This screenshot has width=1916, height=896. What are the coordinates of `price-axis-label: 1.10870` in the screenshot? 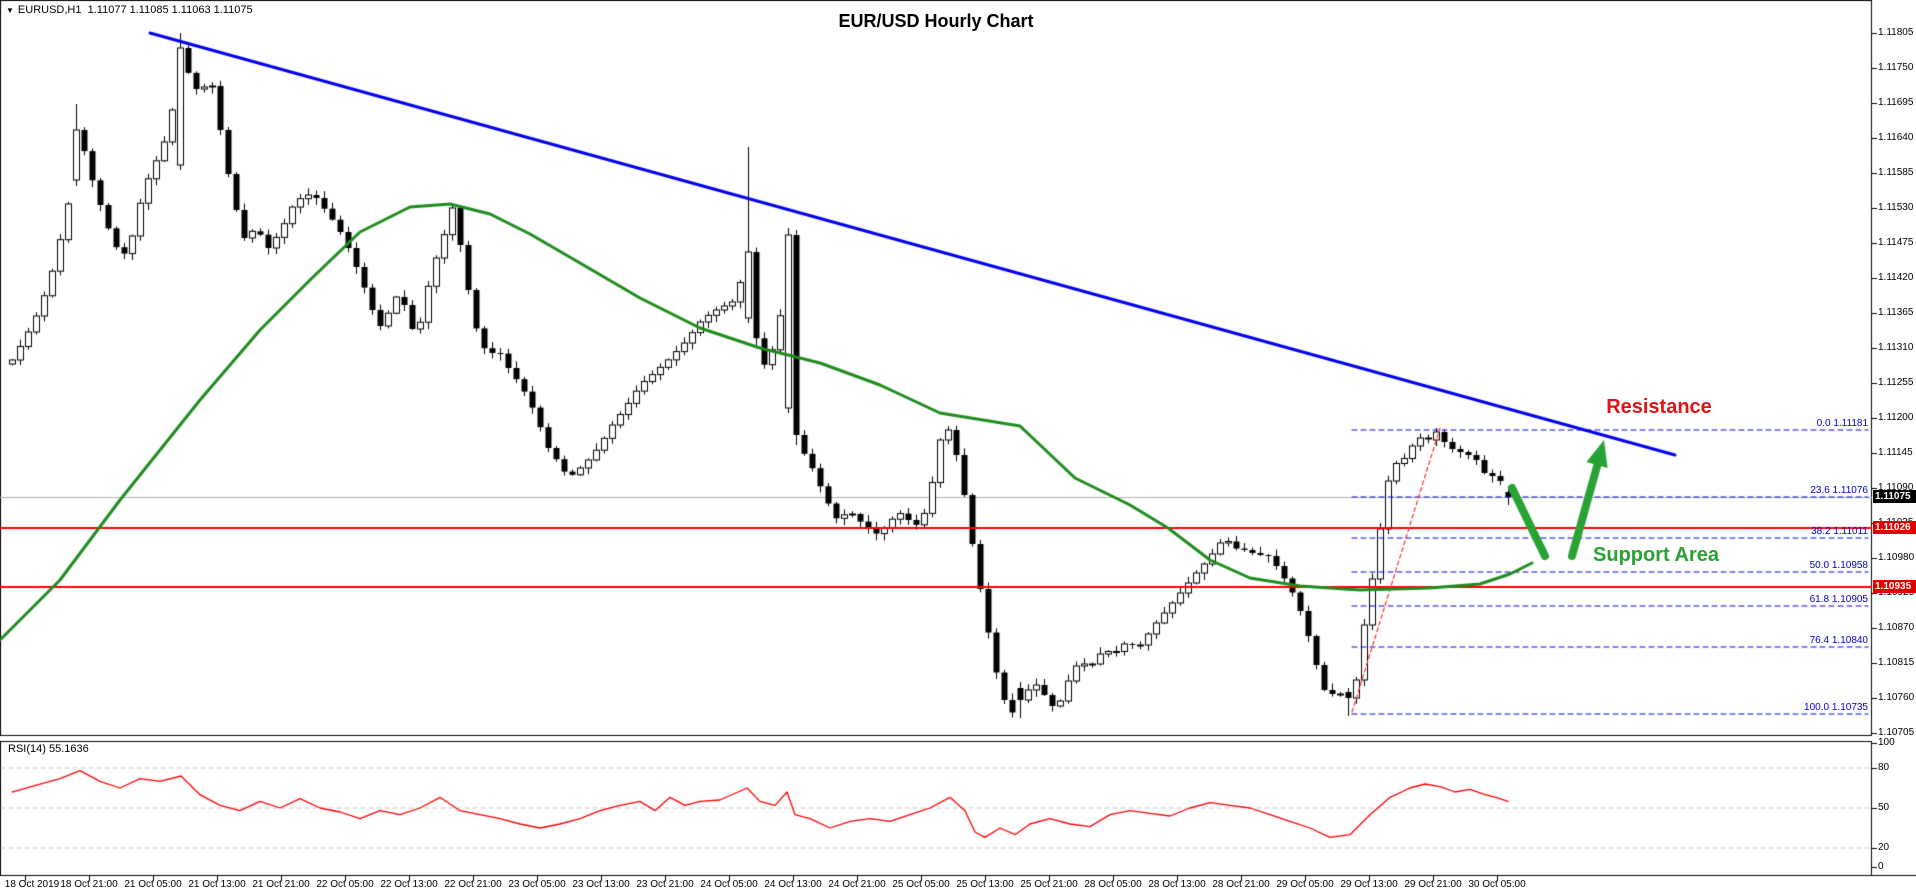 It's located at (1896, 627).